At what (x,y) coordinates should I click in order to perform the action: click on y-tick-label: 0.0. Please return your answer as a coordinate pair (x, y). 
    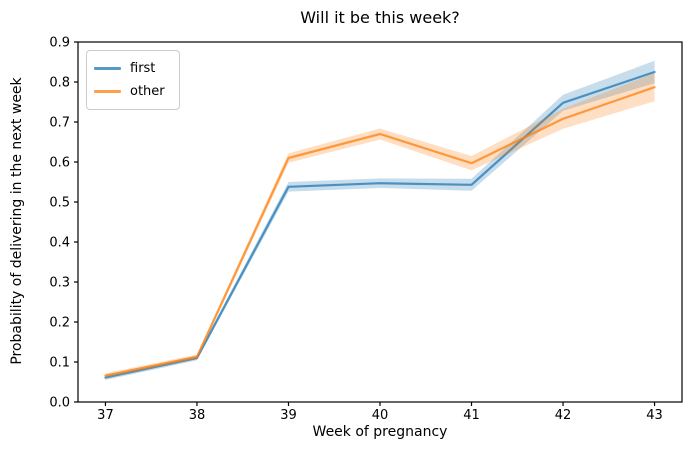
    Looking at the image, I should click on (59, 403).